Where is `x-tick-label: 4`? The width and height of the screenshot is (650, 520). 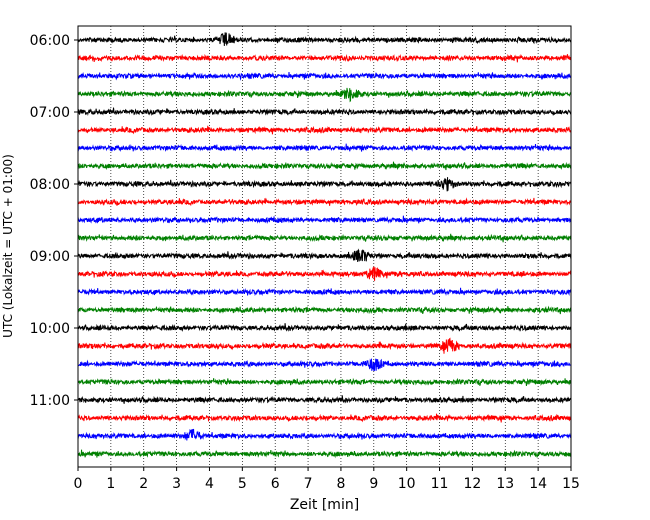 x-tick-label: 4 is located at coordinates (209, 484).